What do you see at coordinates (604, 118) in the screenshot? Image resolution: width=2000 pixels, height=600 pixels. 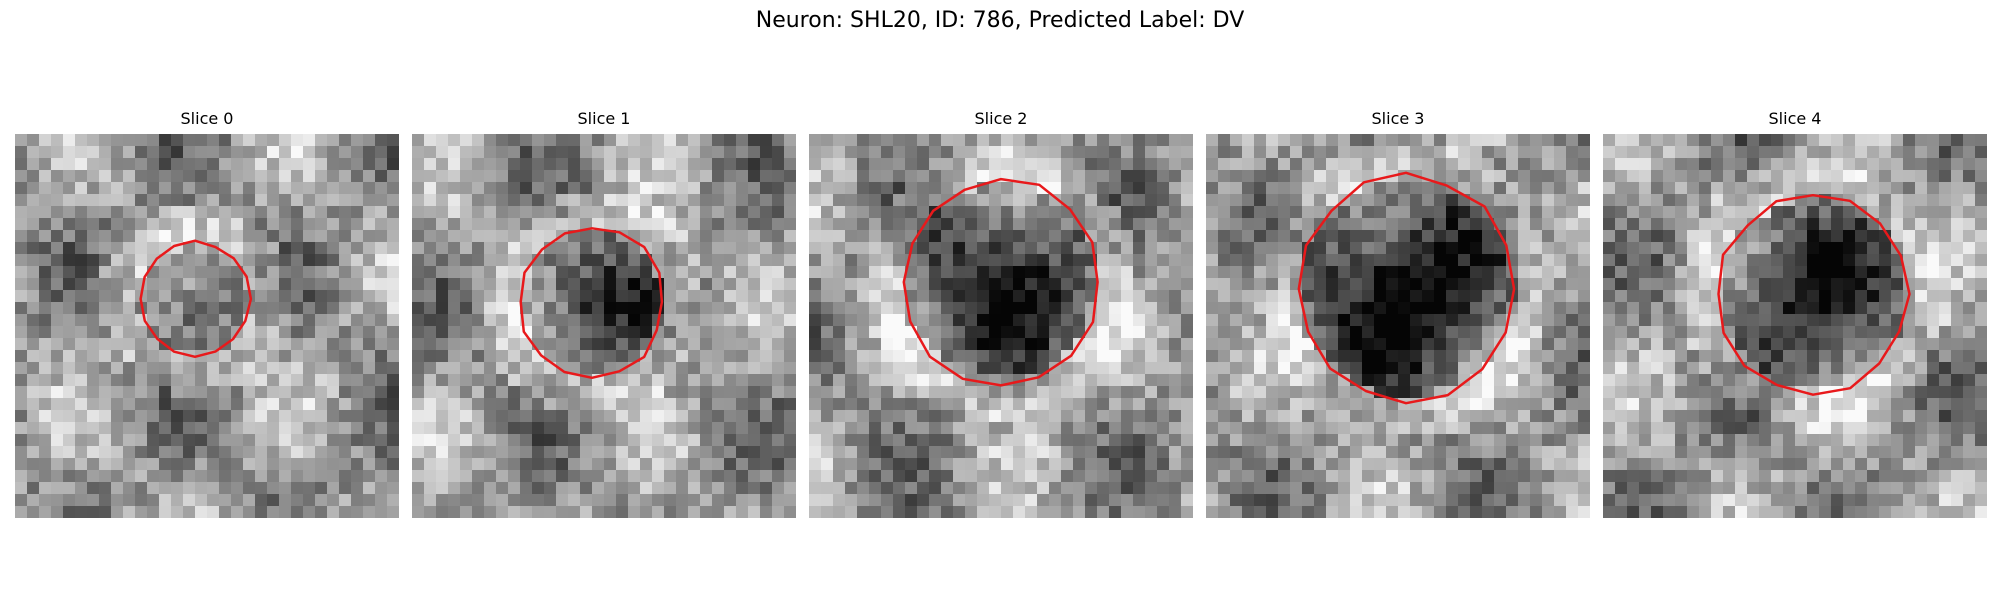 I see `slice-title: Slice 1` at bounding box center [604, 118].